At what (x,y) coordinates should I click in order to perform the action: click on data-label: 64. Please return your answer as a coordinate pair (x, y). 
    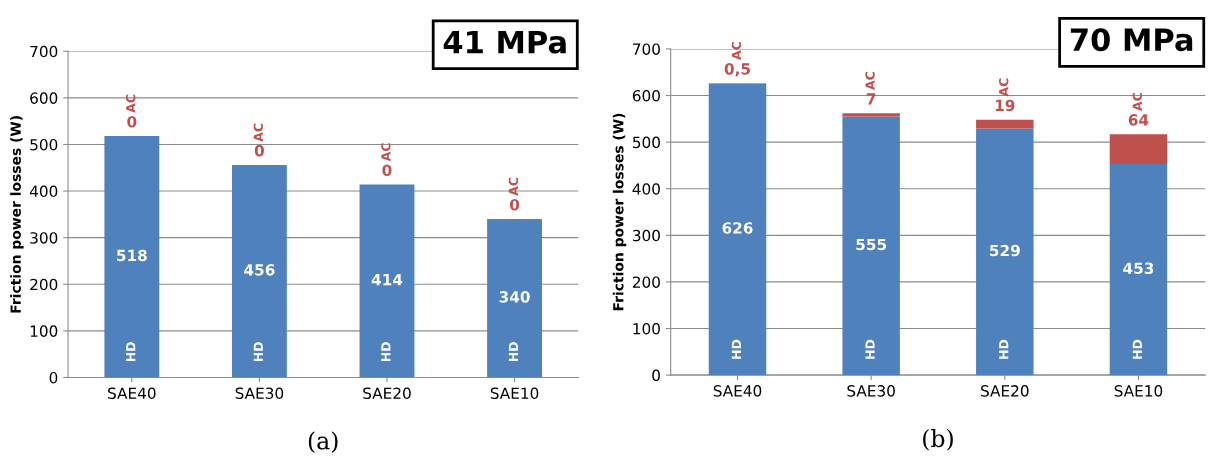
    Looking at the image, I should click on (1138, 120).